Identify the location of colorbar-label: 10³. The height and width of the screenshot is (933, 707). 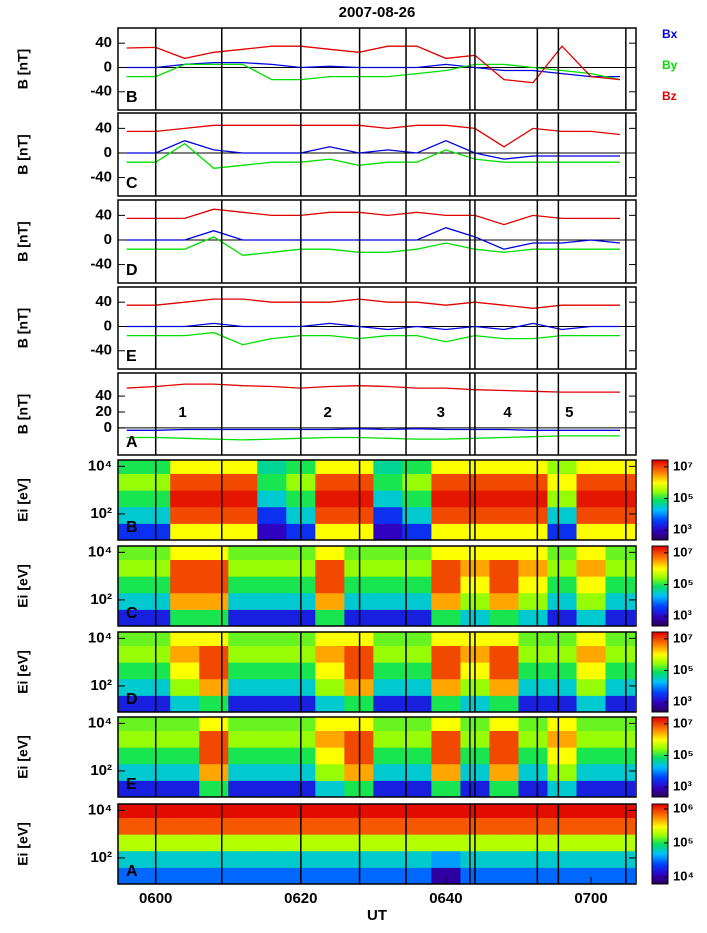
(682, 529).